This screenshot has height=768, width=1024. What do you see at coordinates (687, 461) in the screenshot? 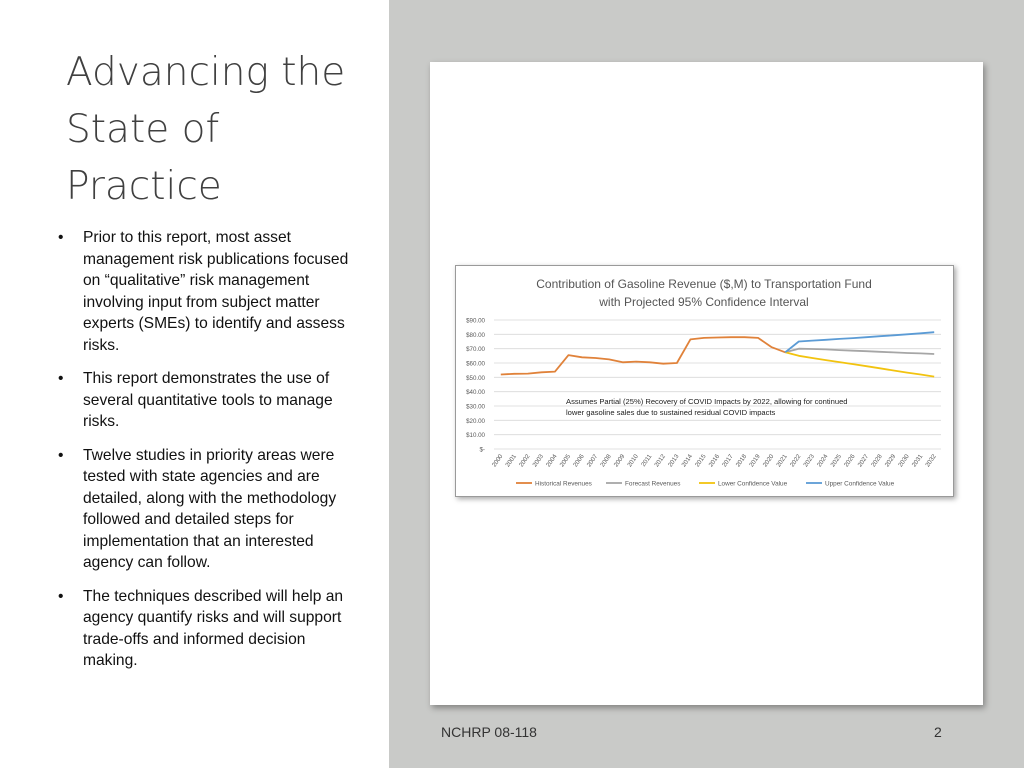
I see `chart-x-tick-label: 2014` at bounding box center [687, 461].